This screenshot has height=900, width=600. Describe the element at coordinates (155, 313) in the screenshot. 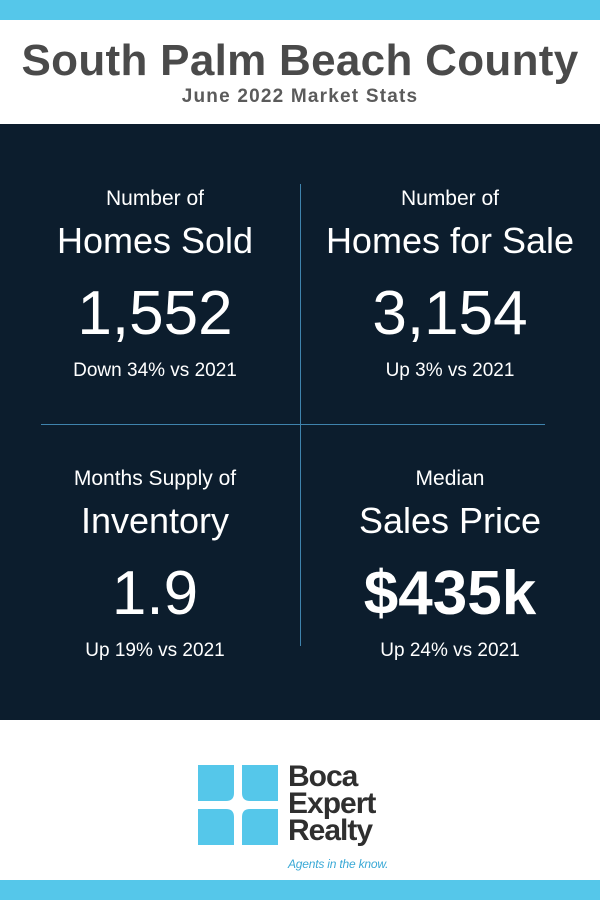

I see `stat-value: 1,552` at that location.